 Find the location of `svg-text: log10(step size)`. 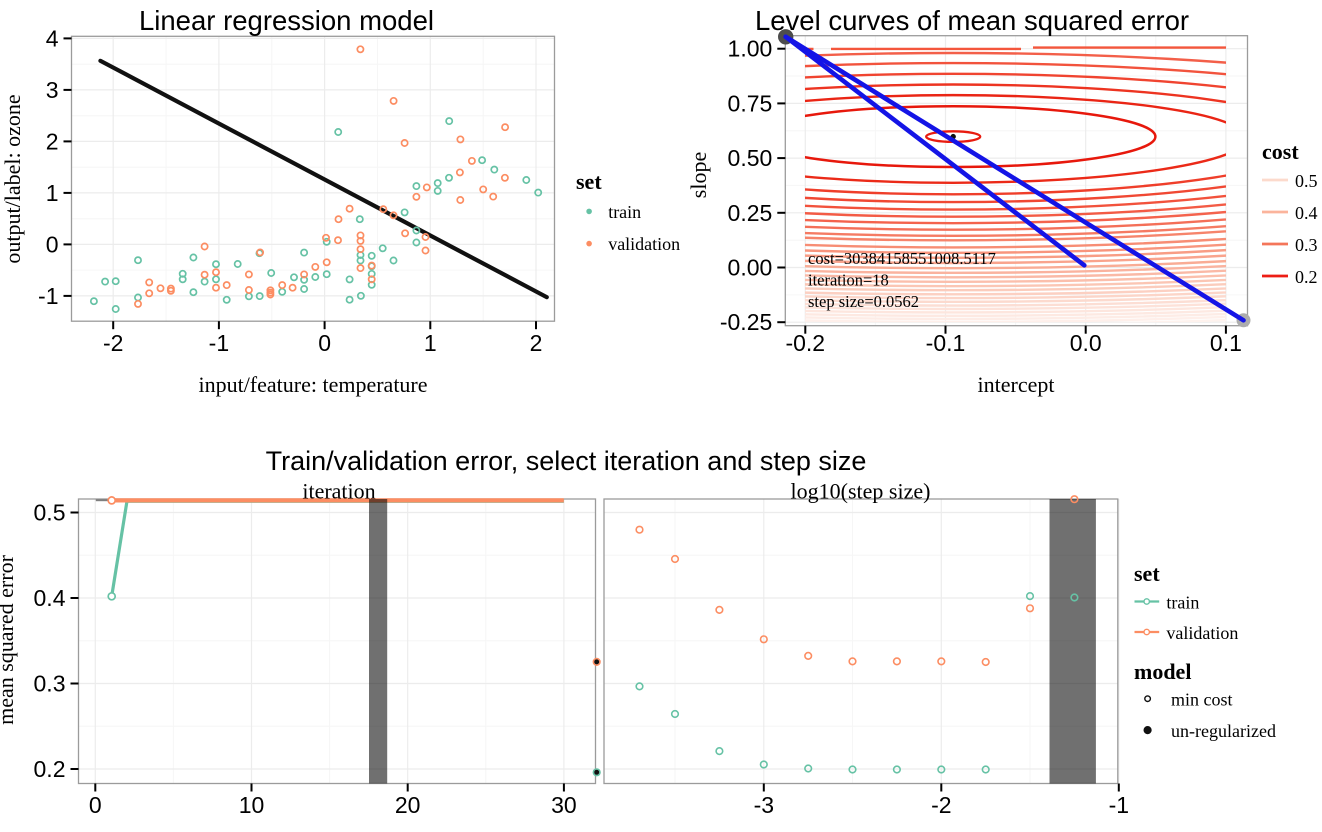

svg-text: log10(step size) is located at coordinates (861, 491).